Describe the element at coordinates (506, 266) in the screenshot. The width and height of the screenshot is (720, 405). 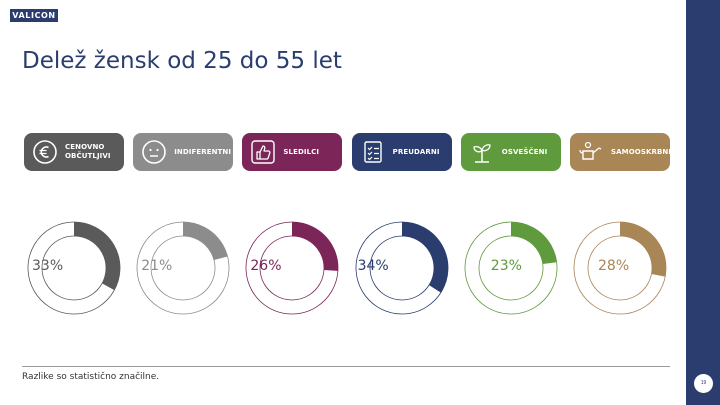
I see `donut-value-label: 23%` at that location.